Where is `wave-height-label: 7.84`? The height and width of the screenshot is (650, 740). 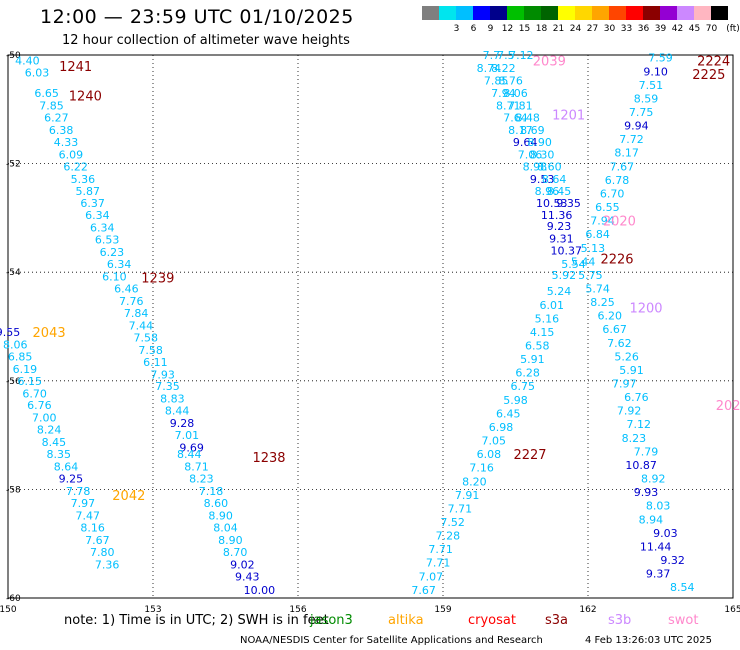 wave-height-label: 7.84 is located at coordinates (136, 313).